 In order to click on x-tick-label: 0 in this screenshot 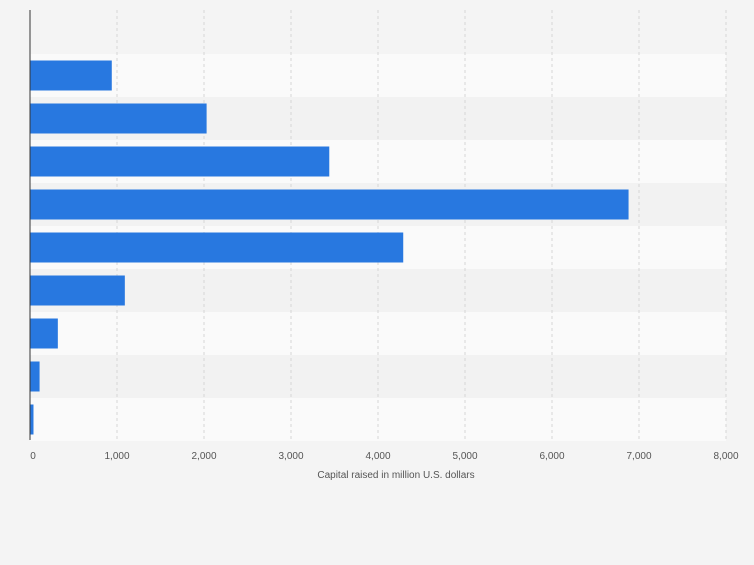, I will do `click(33, 456)`.